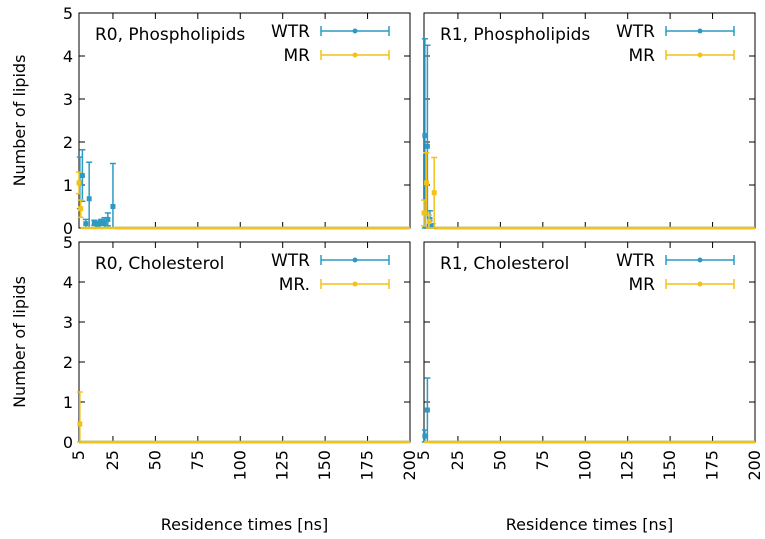 The image size is (765, 539). What do you see at coordinates (294, 285) in the screenshot?
I see `legend-label: MR.` at bounding box center [294, 285].